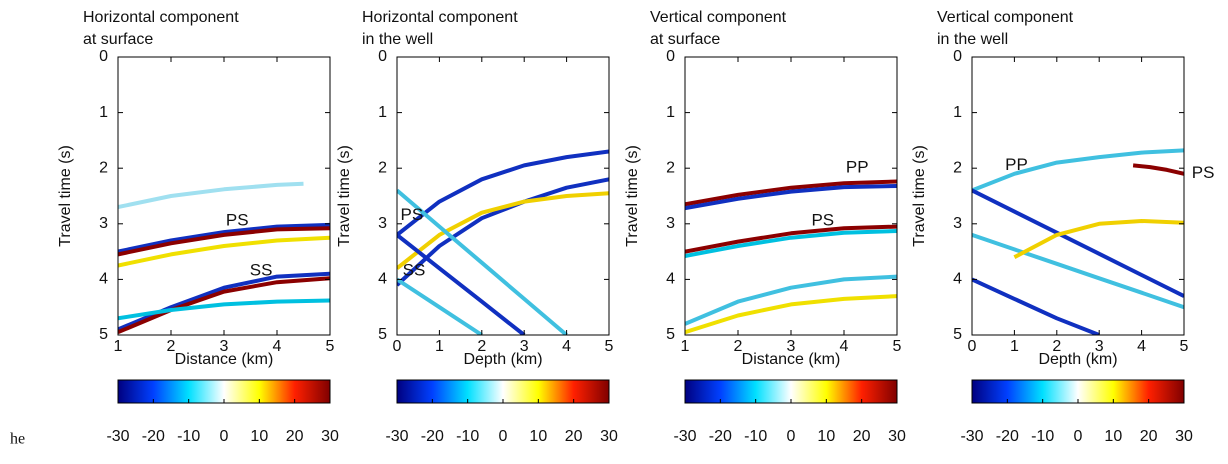 The image size is (1228, 464). What do you see at coordinates (670, 167) in the screenshot?
I see `y-tick-label: 2` at bounding box center [670, 167].